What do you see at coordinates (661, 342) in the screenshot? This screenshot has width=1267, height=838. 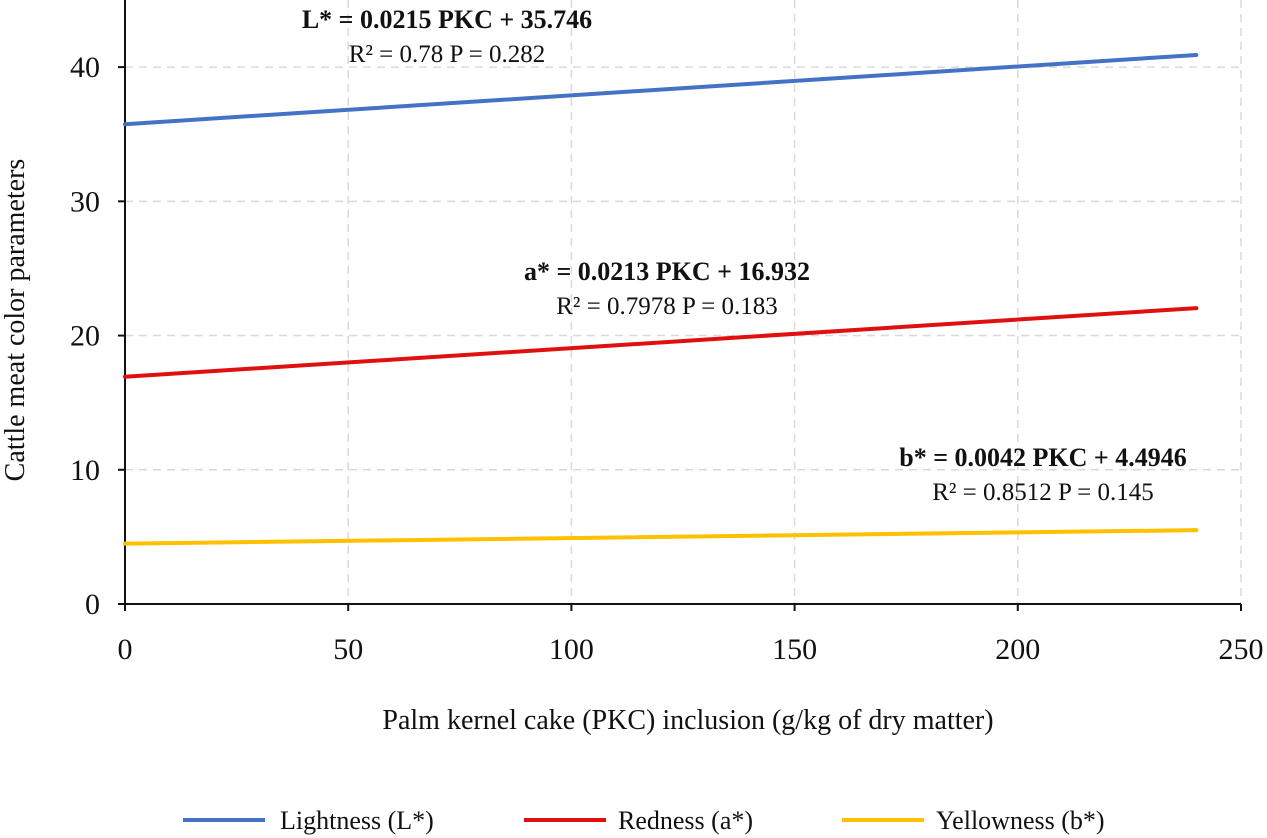 I see `series-line-redness` at bounding box center [661, 342].